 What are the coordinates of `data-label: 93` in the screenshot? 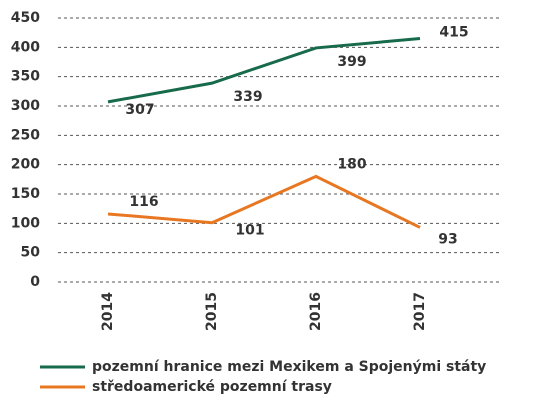 It's located at (447, 239).